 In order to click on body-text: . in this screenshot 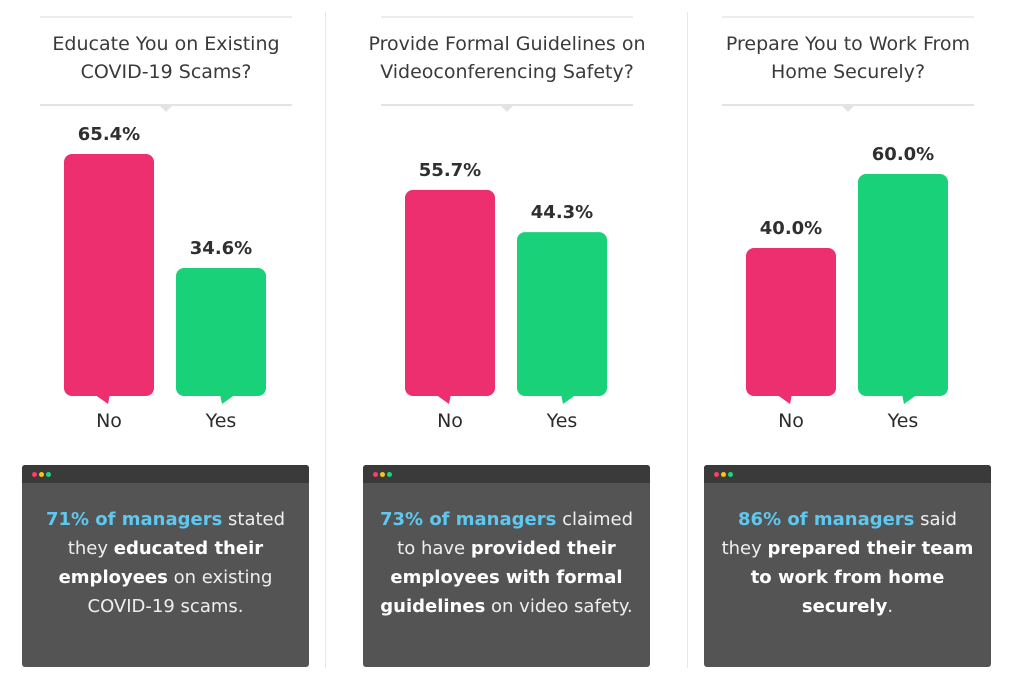, I will do `click(890, 606)`.